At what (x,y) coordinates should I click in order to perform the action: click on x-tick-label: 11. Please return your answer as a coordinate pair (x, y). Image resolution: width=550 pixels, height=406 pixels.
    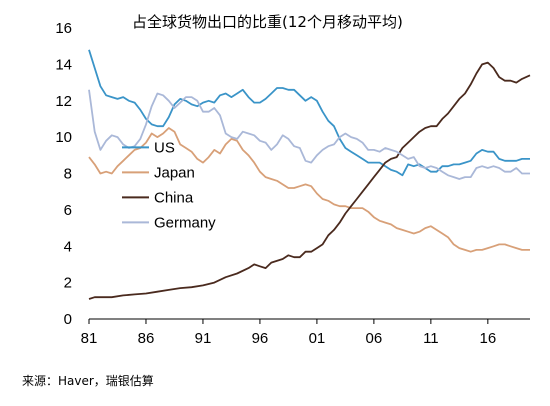
    Looking at the image, I should click on (431, 338).